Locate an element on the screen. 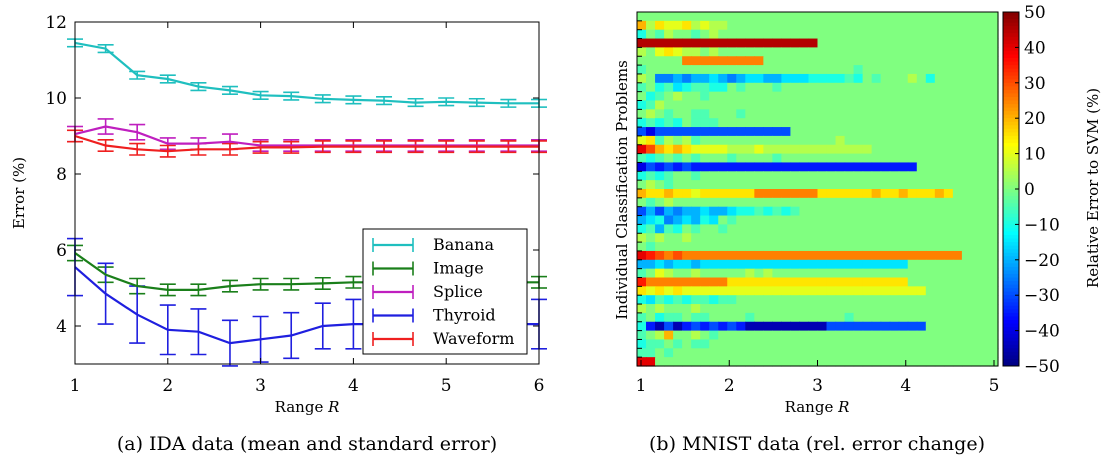 This screenshot has width=1113, height=469. colorbar-tick-label: −10 is located at coordinates (1042, 225).